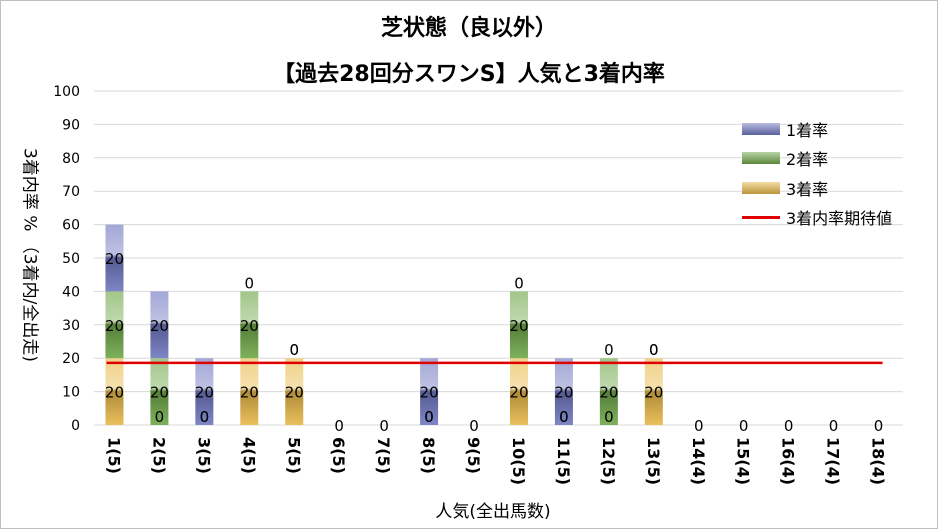 The height and width of the screenshot is (529, 938). Describe the element at coordinates (653, 461) in the screenshot. I see `x-tick-label: 13(5)` at that location.